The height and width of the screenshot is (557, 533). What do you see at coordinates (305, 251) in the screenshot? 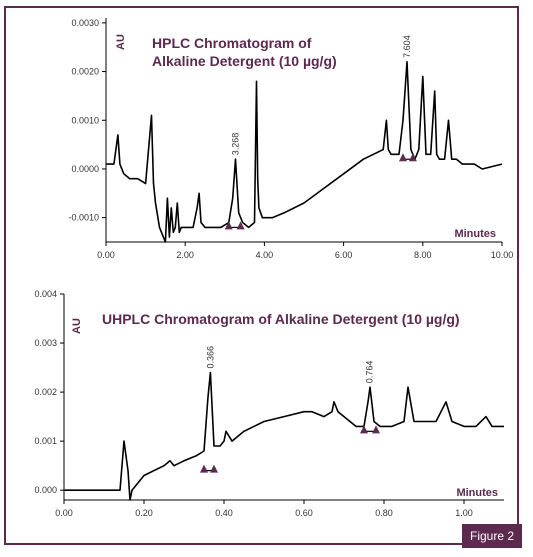
I see `hplc-x-ticks: 0.00 2.00 4.00 6.00 8.00 10.00` at bounding box center [305, 251].